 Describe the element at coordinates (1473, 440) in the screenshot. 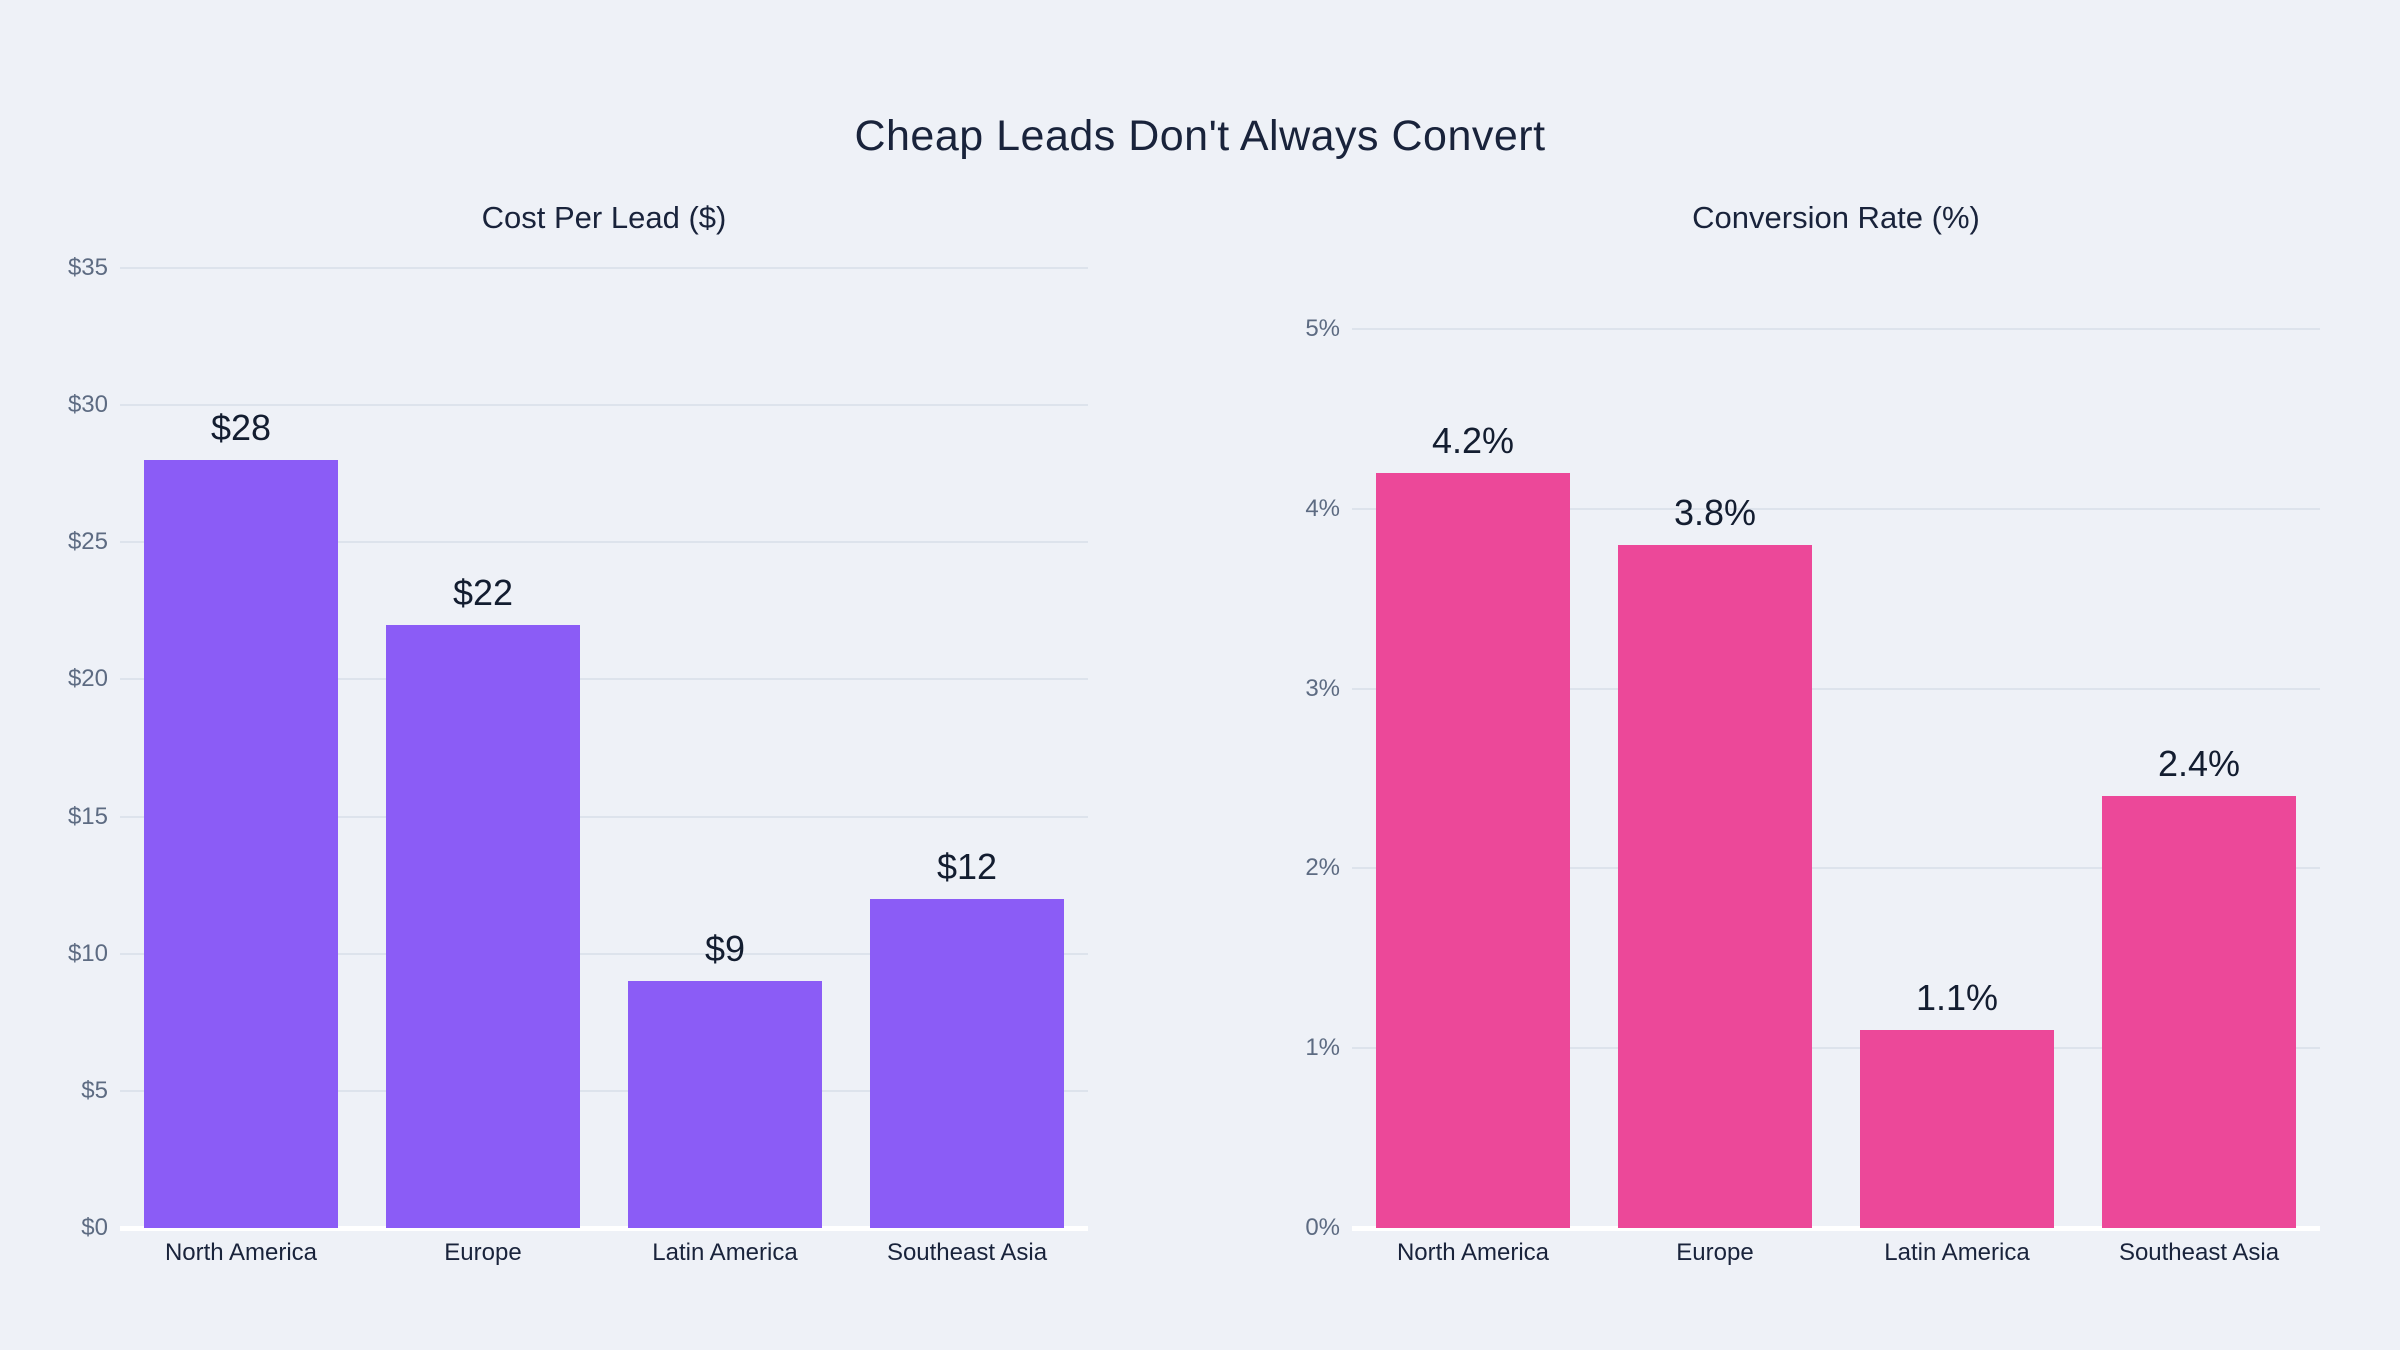

I see `bar-value-label: 4.2%` at that location.